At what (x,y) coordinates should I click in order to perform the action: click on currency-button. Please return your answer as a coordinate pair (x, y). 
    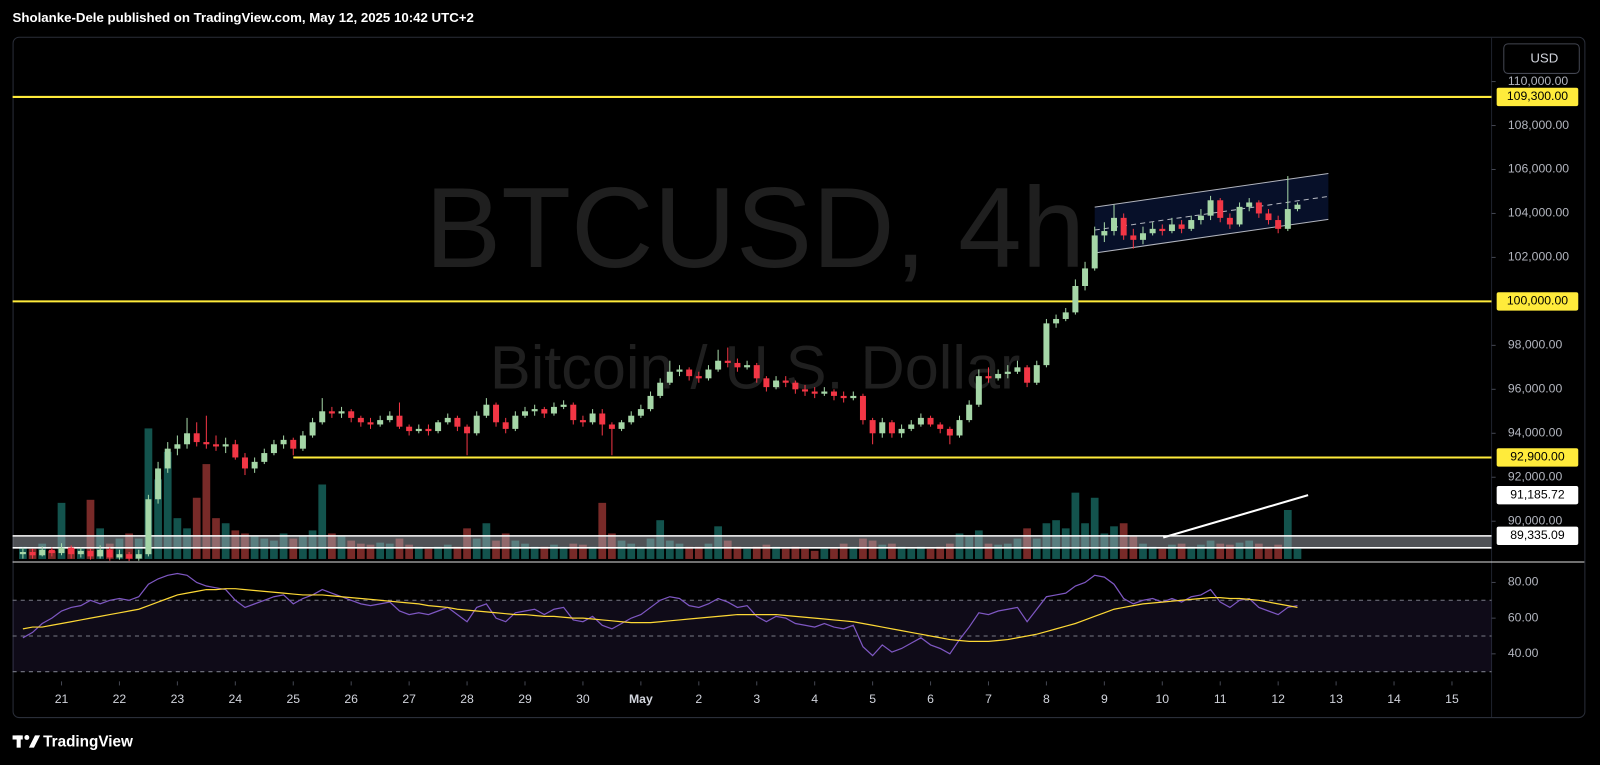
    Looking at the image, I should click on (1541, 58).